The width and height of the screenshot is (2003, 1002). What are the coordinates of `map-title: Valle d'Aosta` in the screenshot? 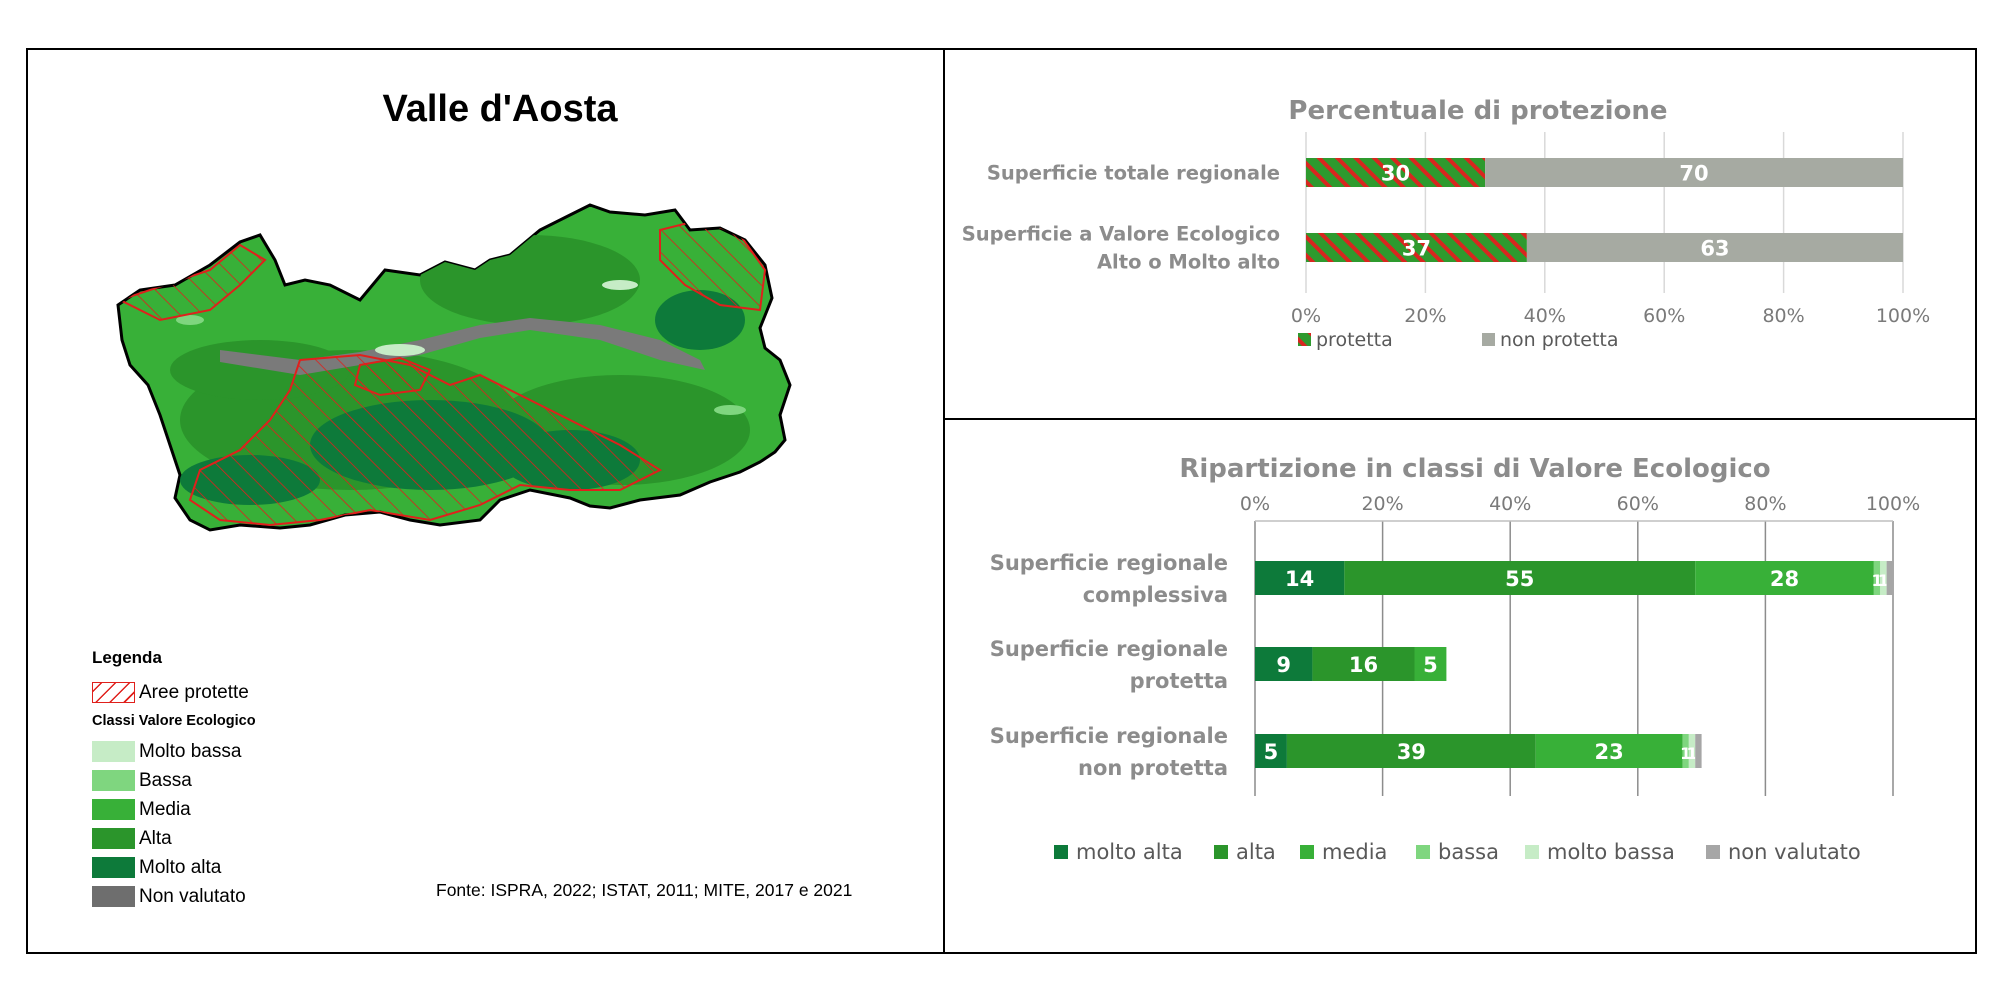 It's located at (500, 109).